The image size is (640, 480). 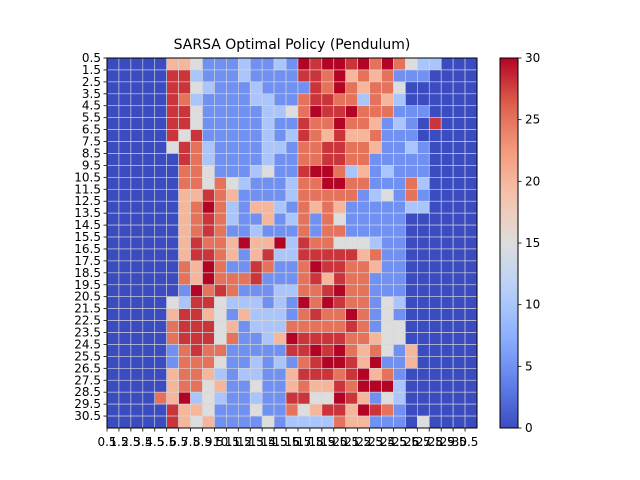 I want to click on y-tick-label: 29.5, so click(x=87, y=404).